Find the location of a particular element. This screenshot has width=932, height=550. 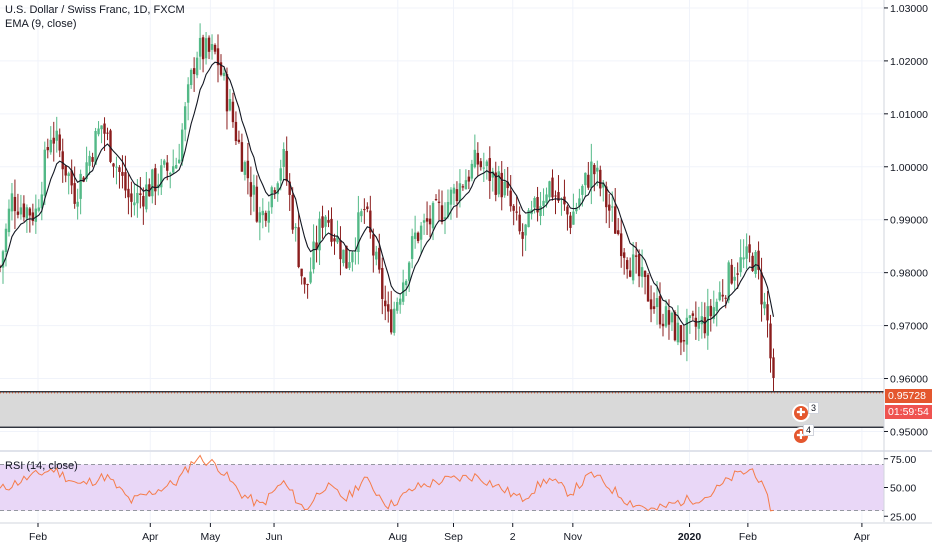

event-marker-count: 4 is located at coordinates (809, 430).